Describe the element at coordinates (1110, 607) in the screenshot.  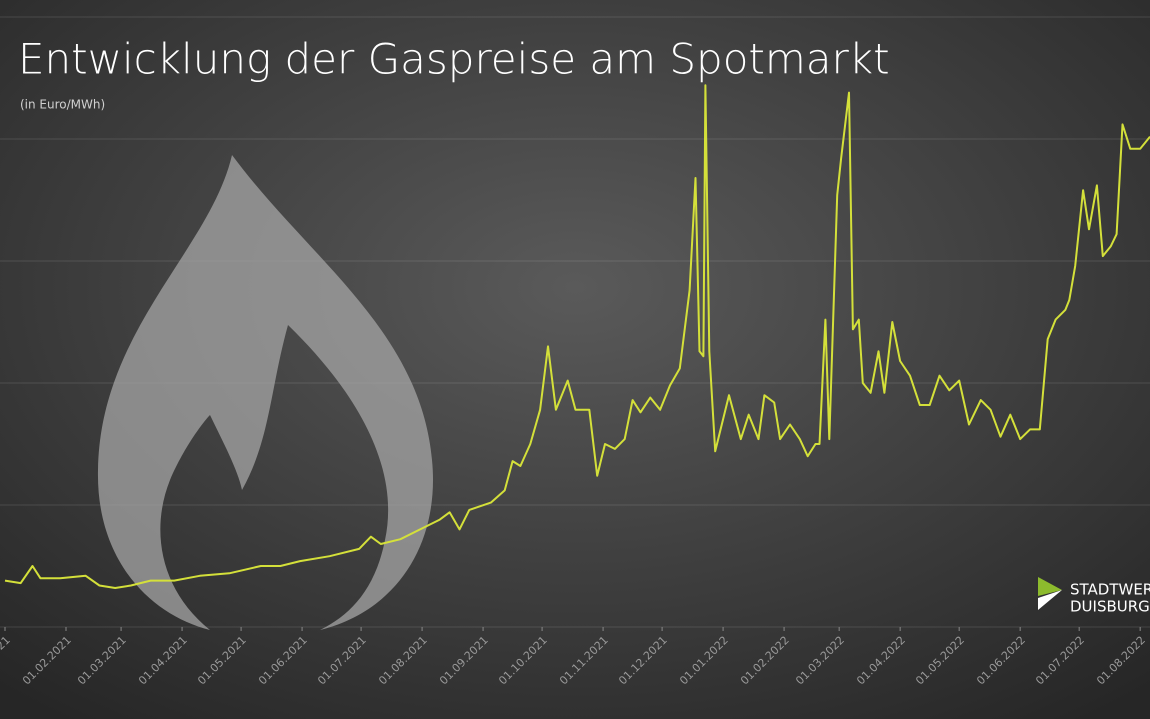
I see `logo-text: DUISBURG` at that location.